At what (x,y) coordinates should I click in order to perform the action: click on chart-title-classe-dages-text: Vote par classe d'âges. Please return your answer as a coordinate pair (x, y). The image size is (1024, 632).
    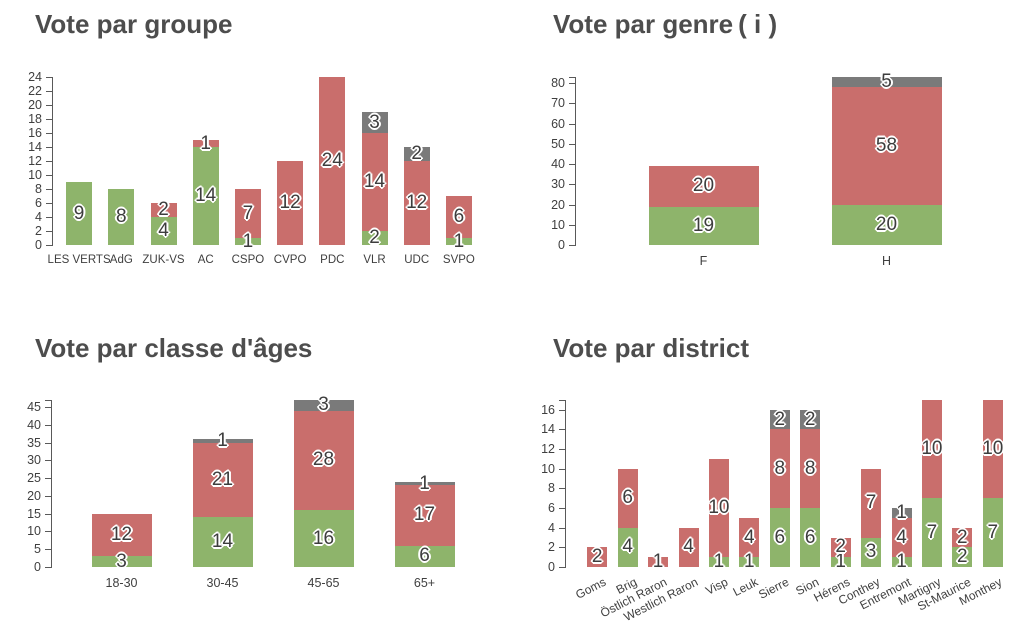
    Looking at the image, I should click on (174, 348).